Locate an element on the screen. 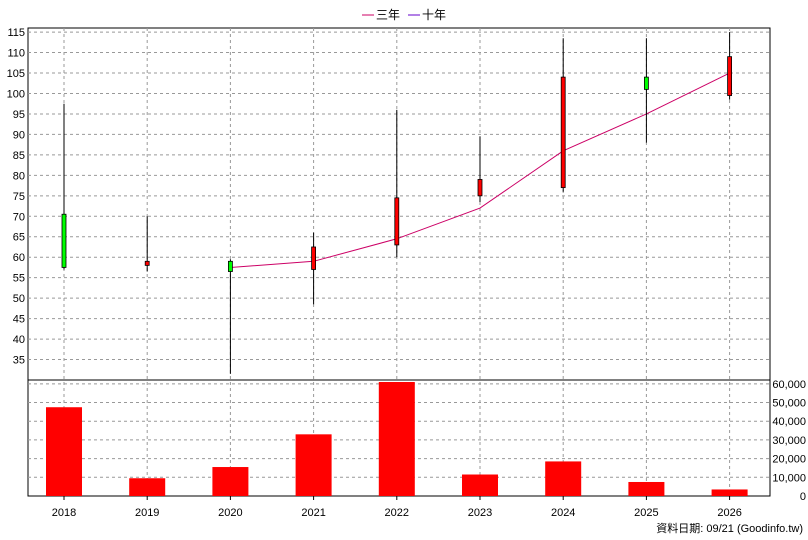 The width and height of the screenshot is (808, 540). price-tick-label: 80 is located at coordinates (19, 176).